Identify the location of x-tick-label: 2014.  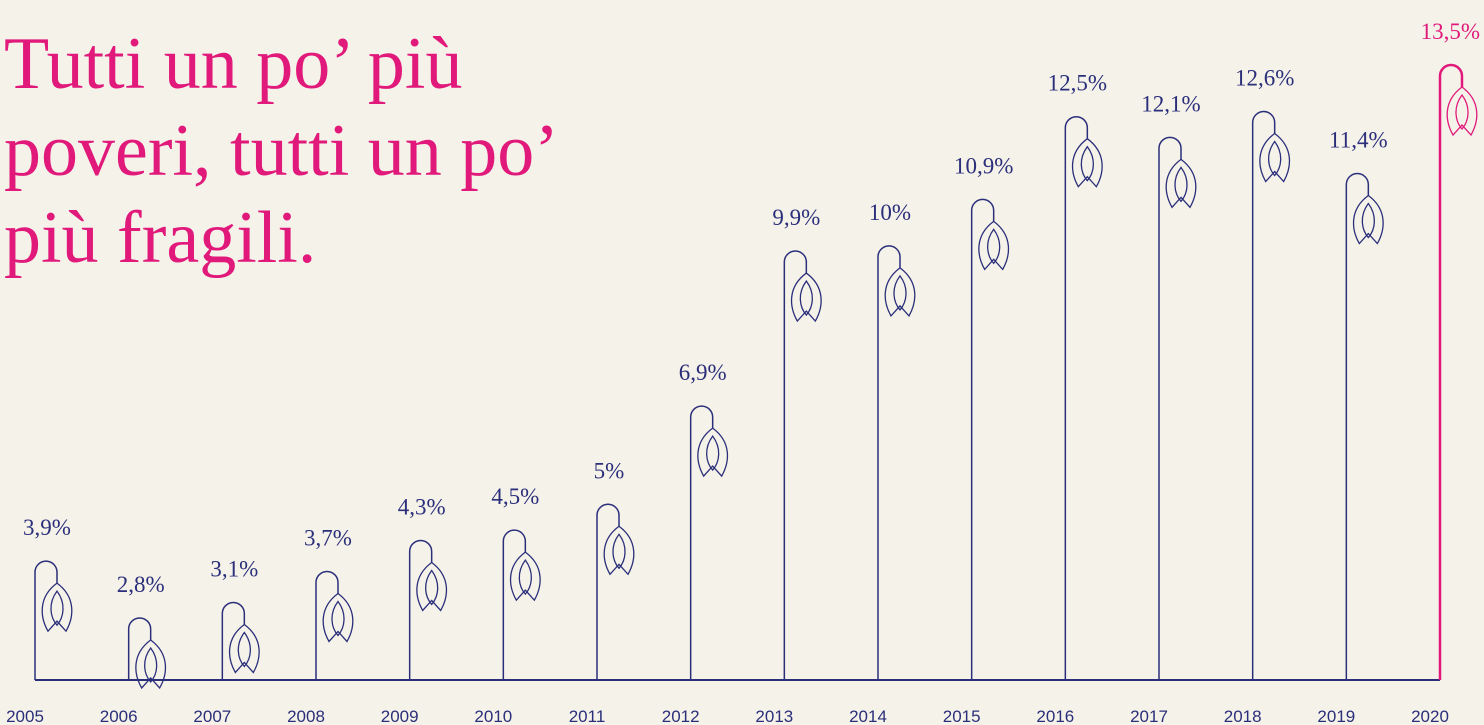
(868, 716).